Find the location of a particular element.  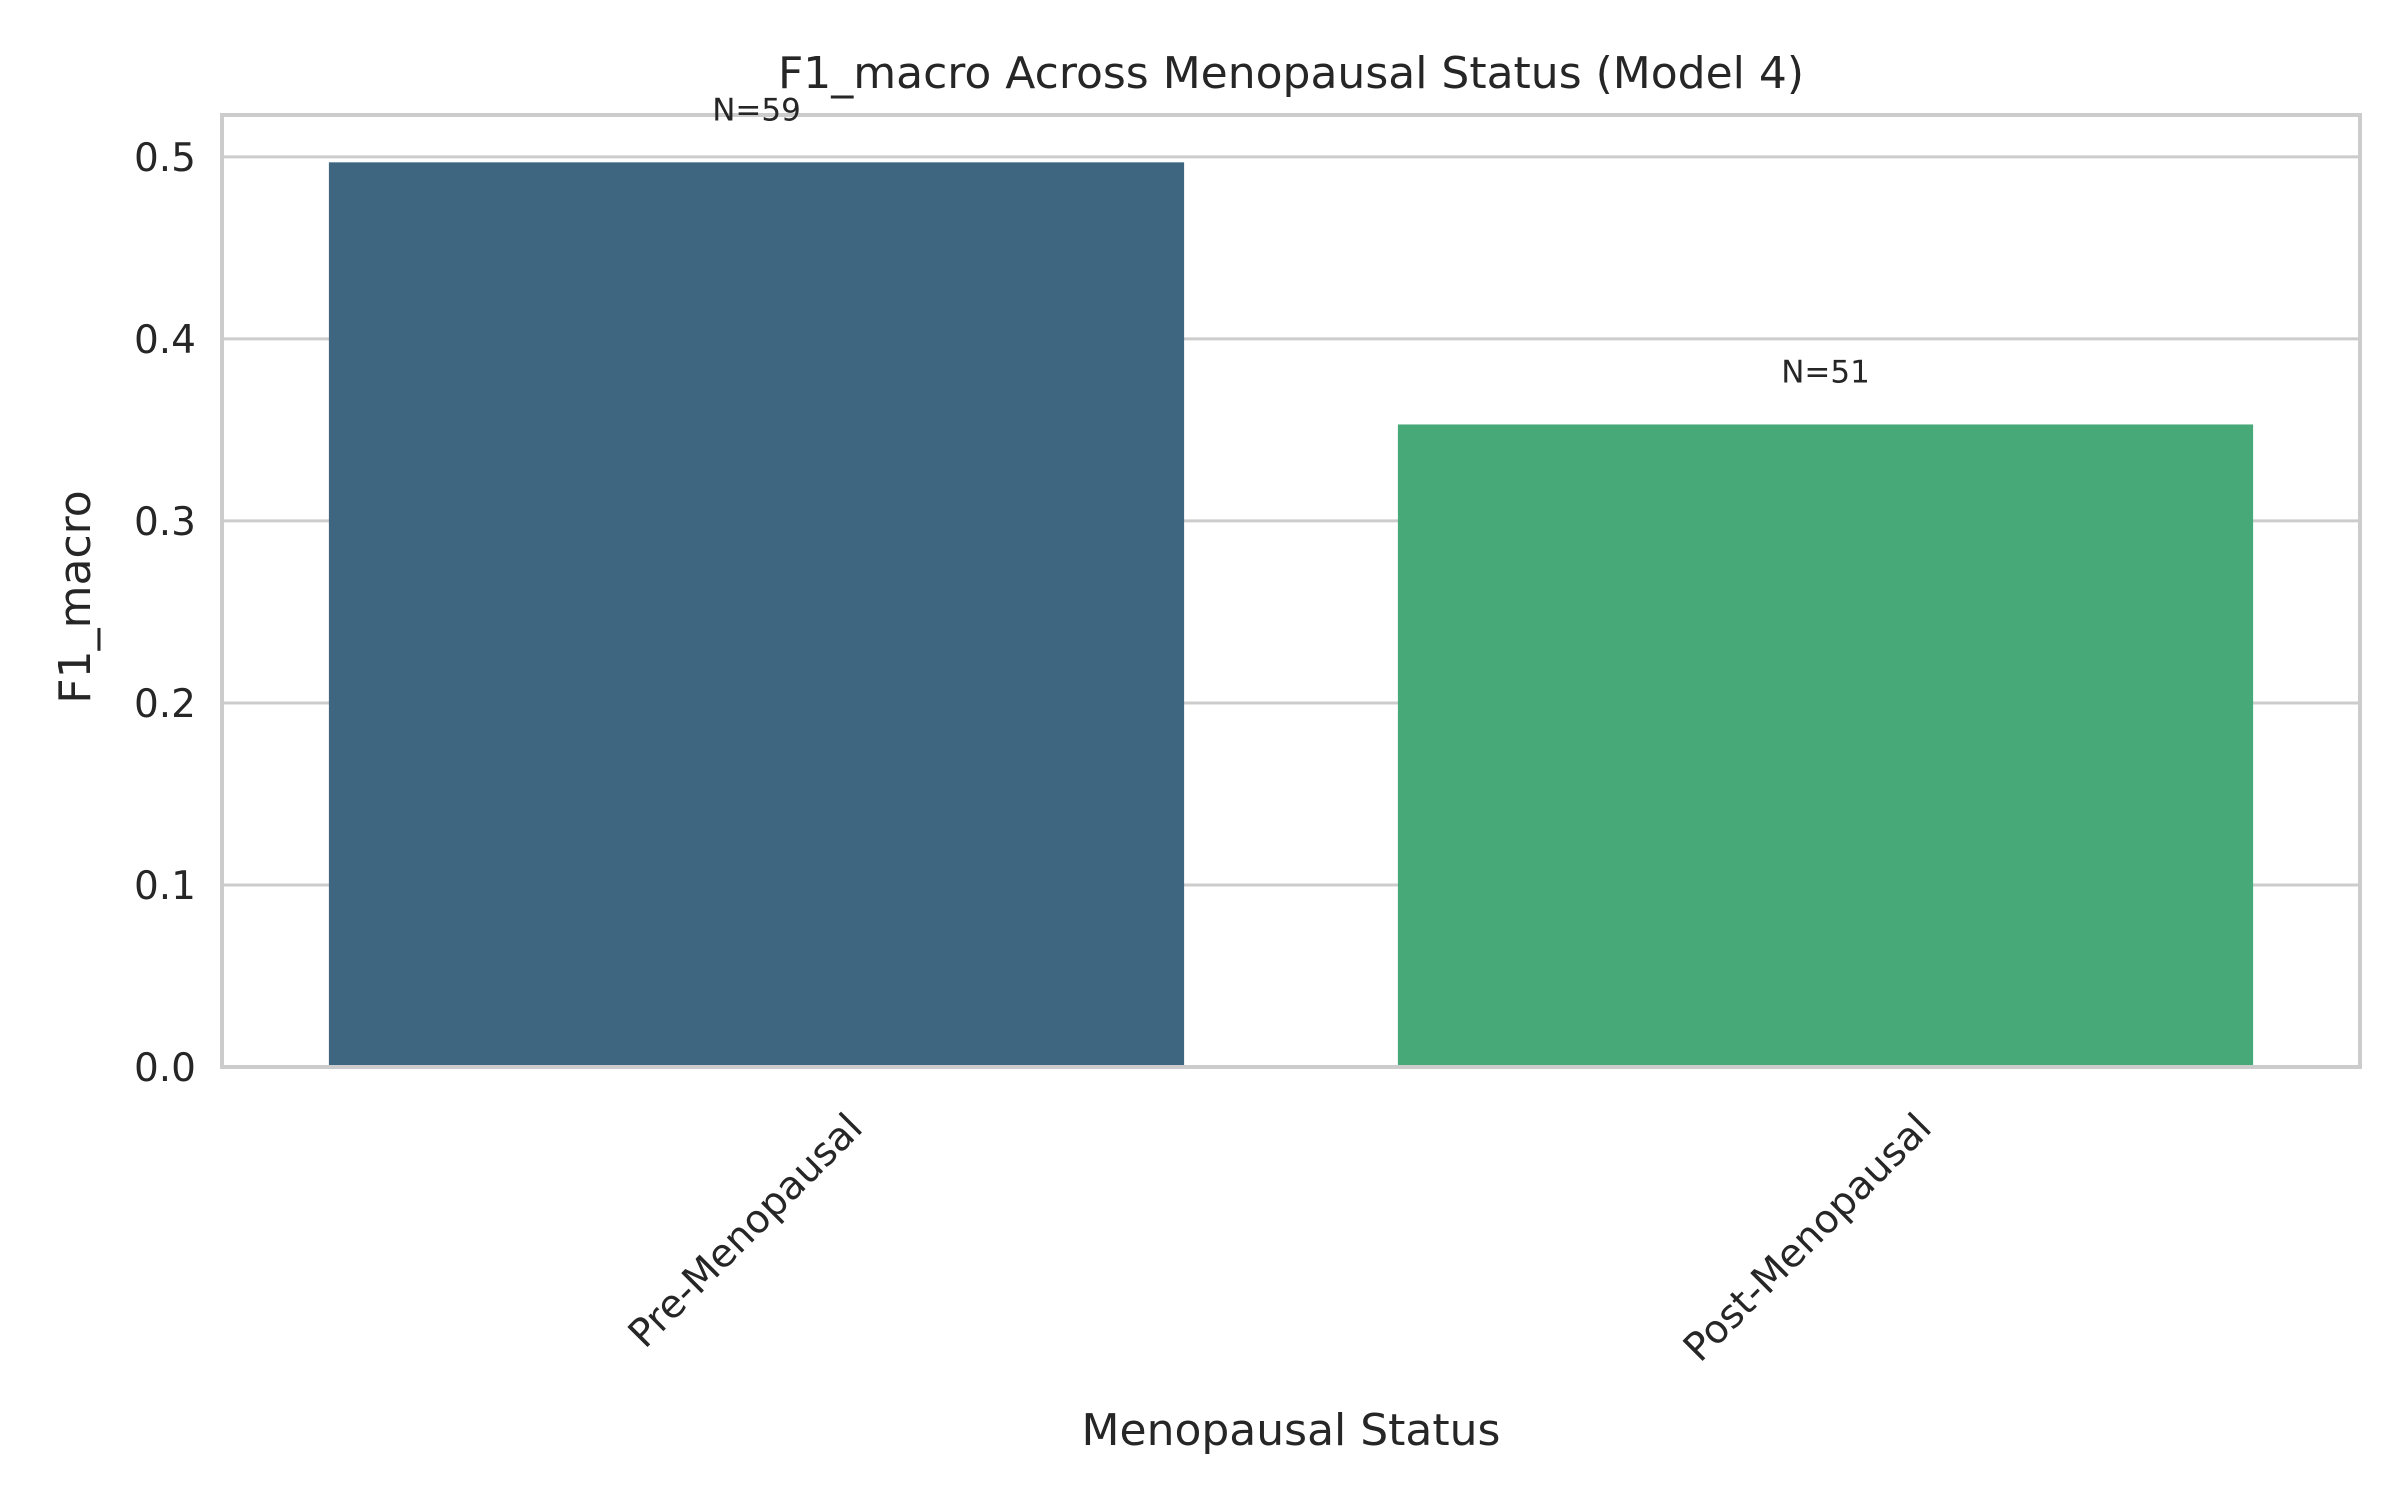

y-tick-label: 0.0 is located at coordinates (165, 1068).